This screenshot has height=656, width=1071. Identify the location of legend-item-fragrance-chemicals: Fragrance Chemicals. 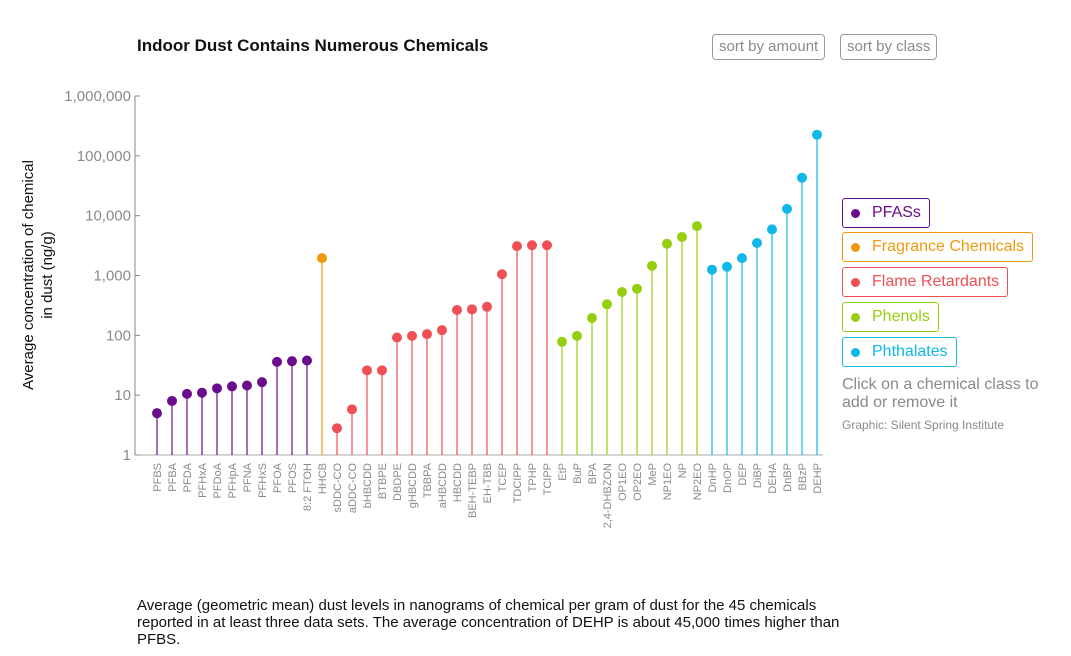
(938, 247).